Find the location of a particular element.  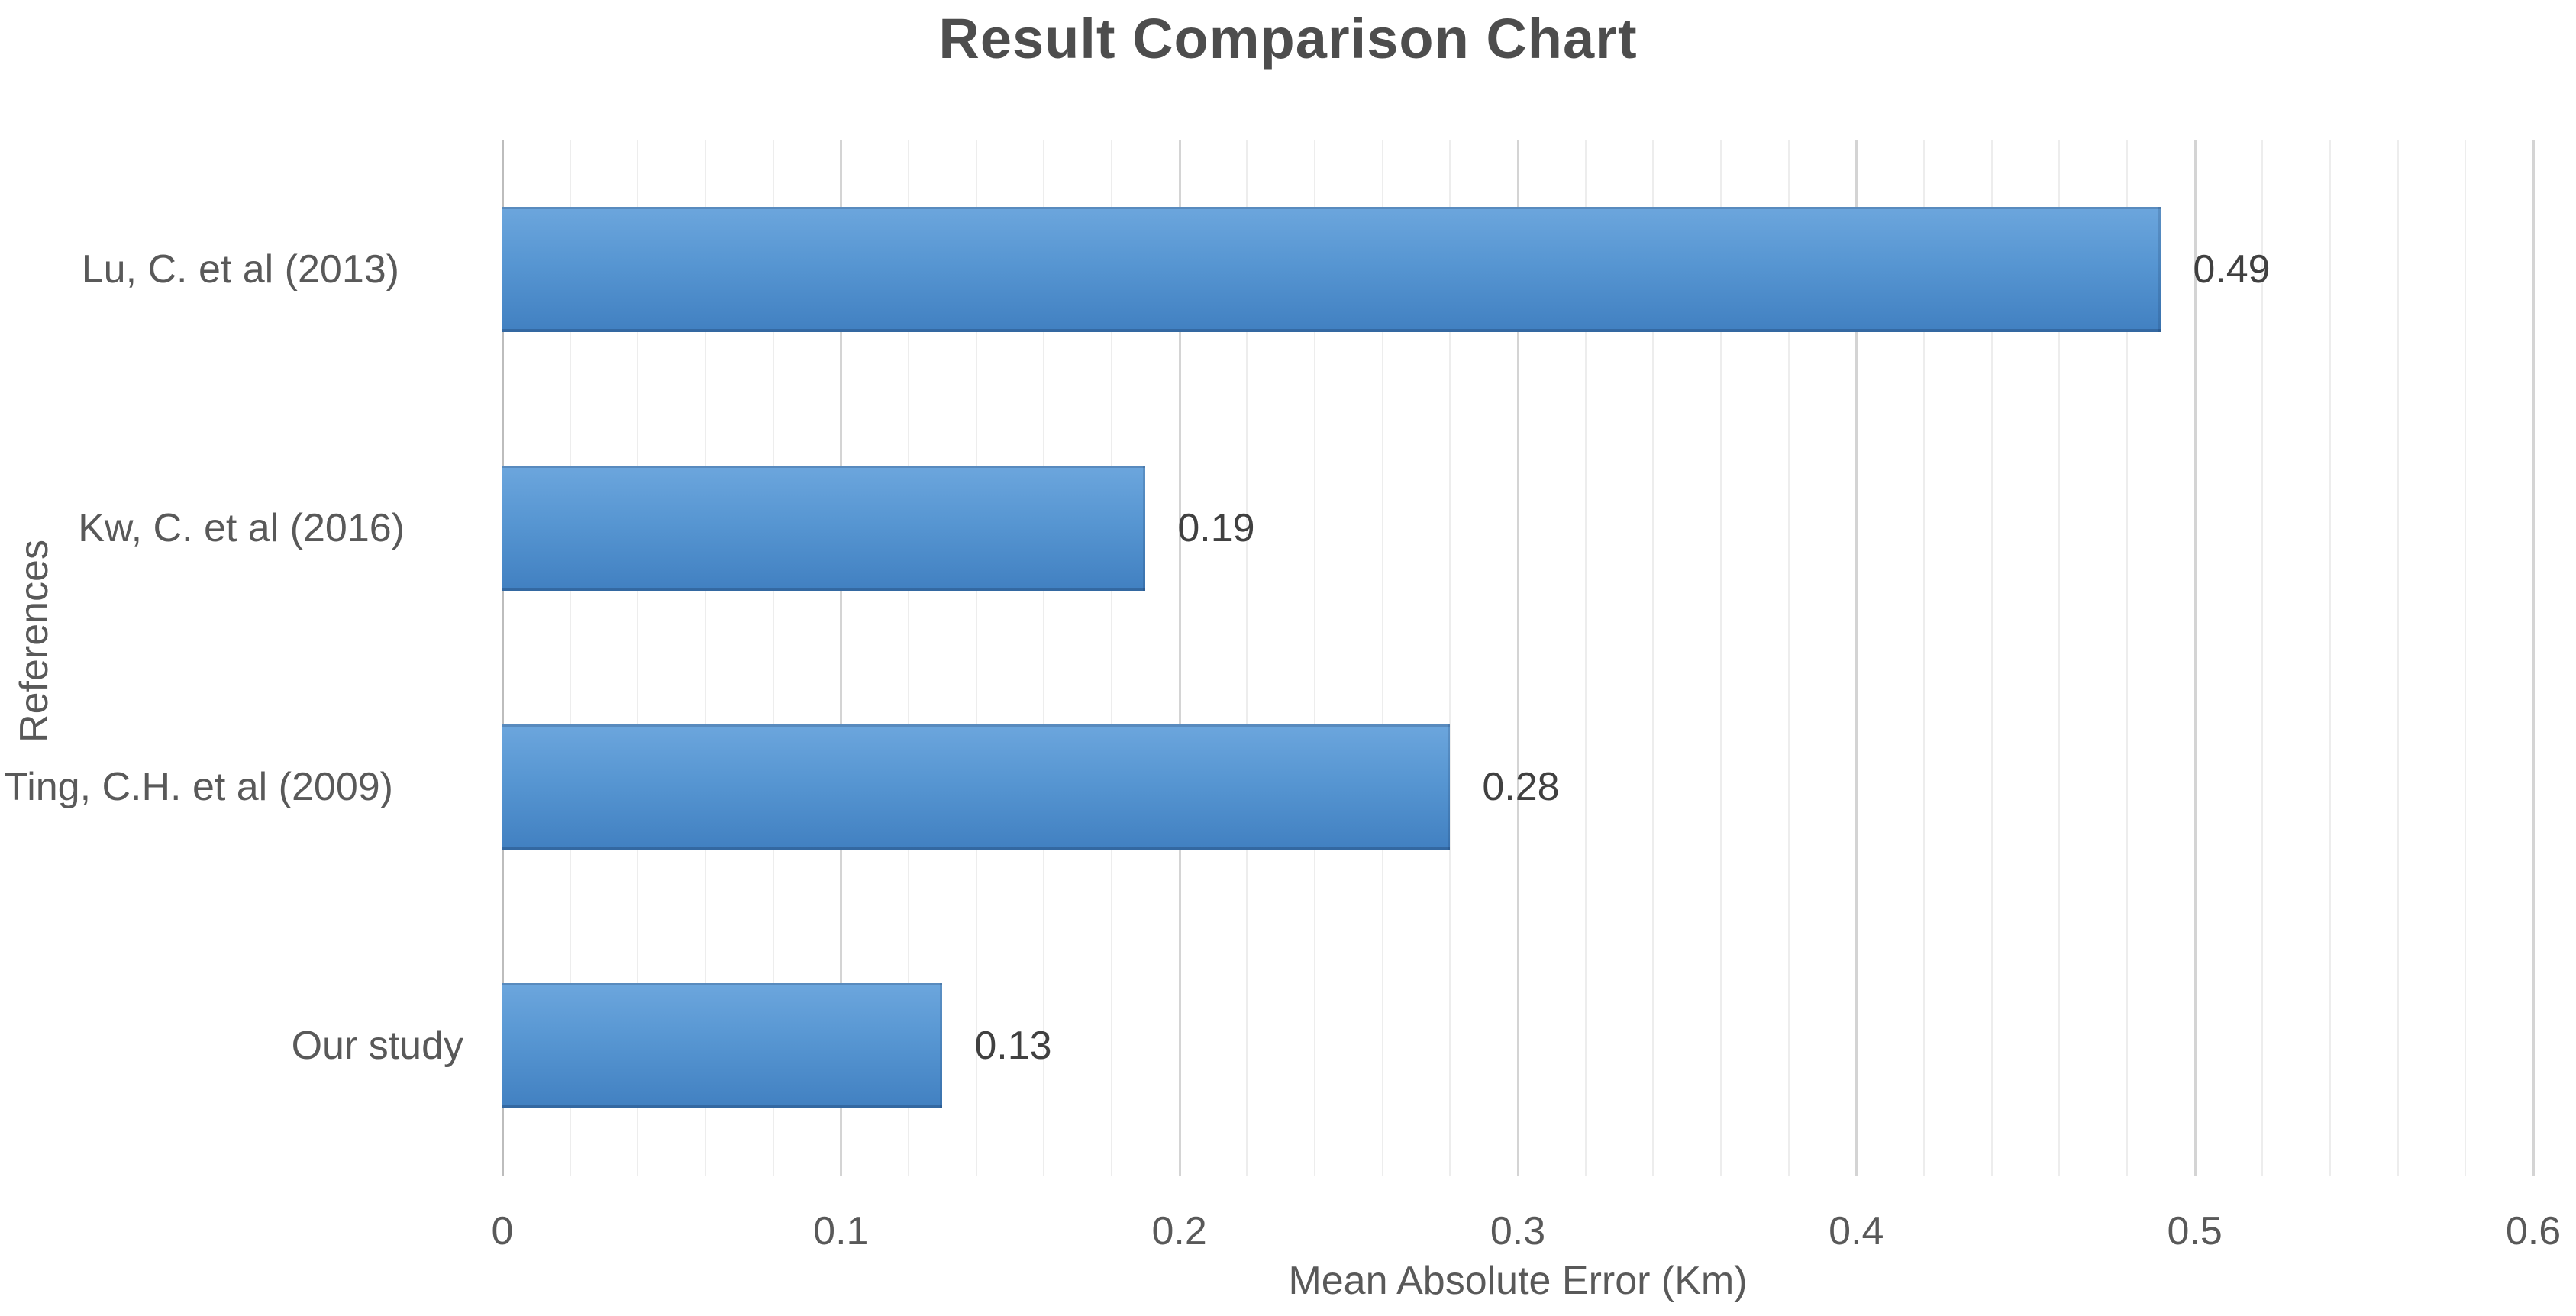

value-label: 0.13 is located at coordinates (1013, 1047).